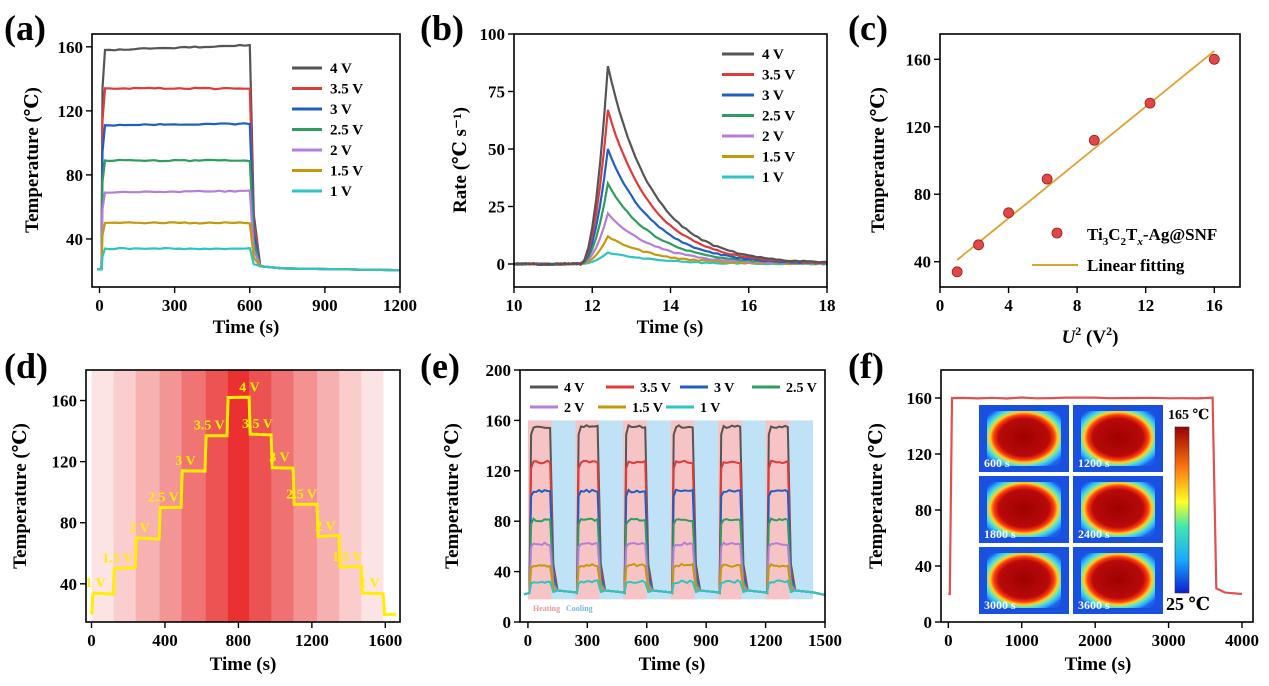 The height and width of the screenshot is (686, 1269). I want to click on panel-e-legend-label: 1.5 V, so click(647, 408).